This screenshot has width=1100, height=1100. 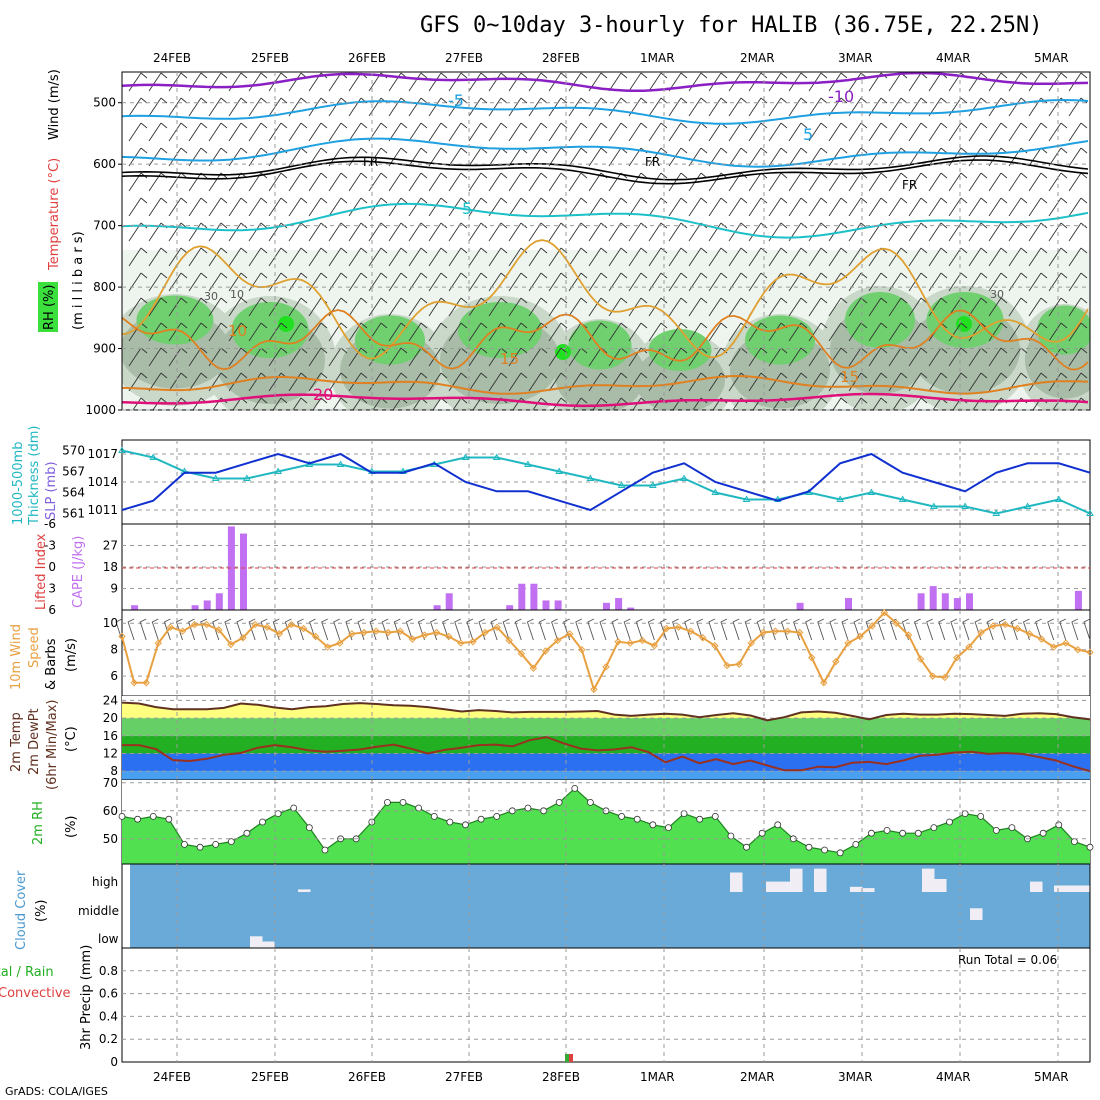 I want to click on label-temp-4: (°C), so click(x=71, y=739).